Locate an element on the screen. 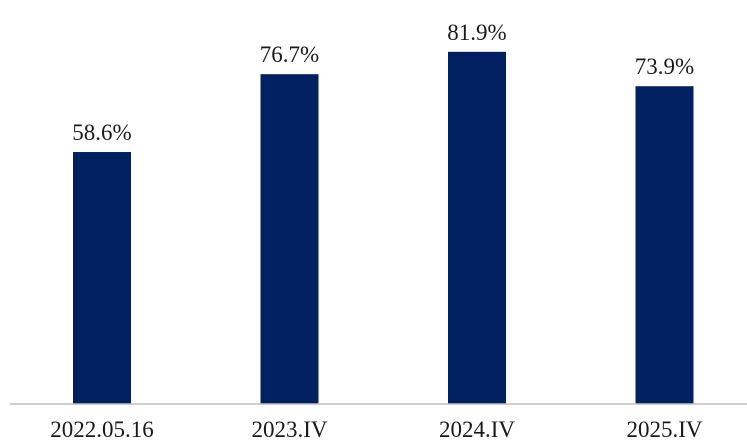 The image size is (747, 444). category-label-2025.IV: 2025.IV is located at coordinates (664, 429).